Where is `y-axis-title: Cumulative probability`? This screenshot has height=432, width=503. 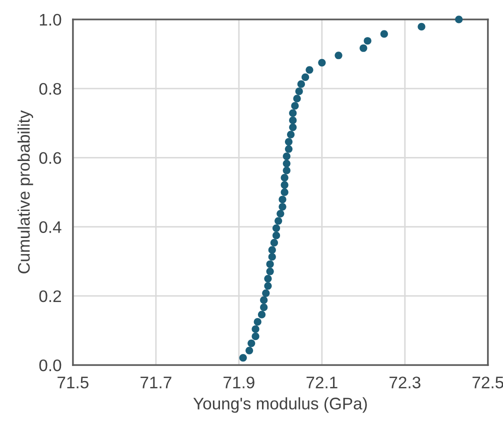
y-axis-title: Cumulative probability is located at coordinates (26, 192).